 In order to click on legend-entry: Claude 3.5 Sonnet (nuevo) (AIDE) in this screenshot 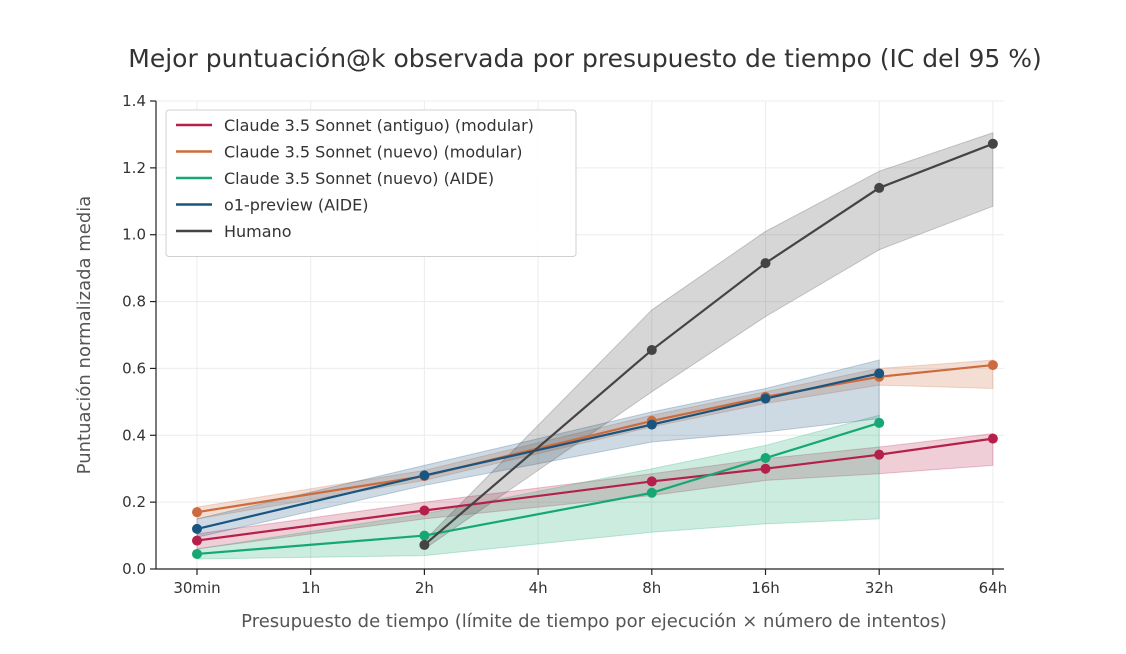, I will do `click(359, 178)`.